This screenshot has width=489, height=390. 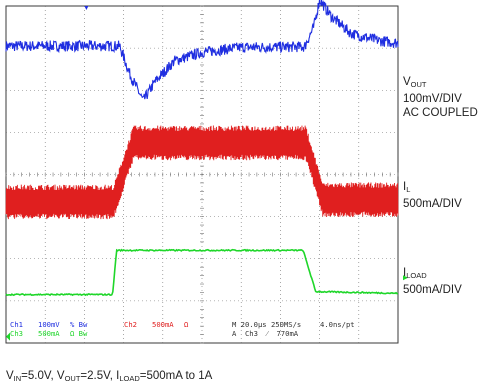 I want to click on trigger-position-marker, so click(x=86, y=8).